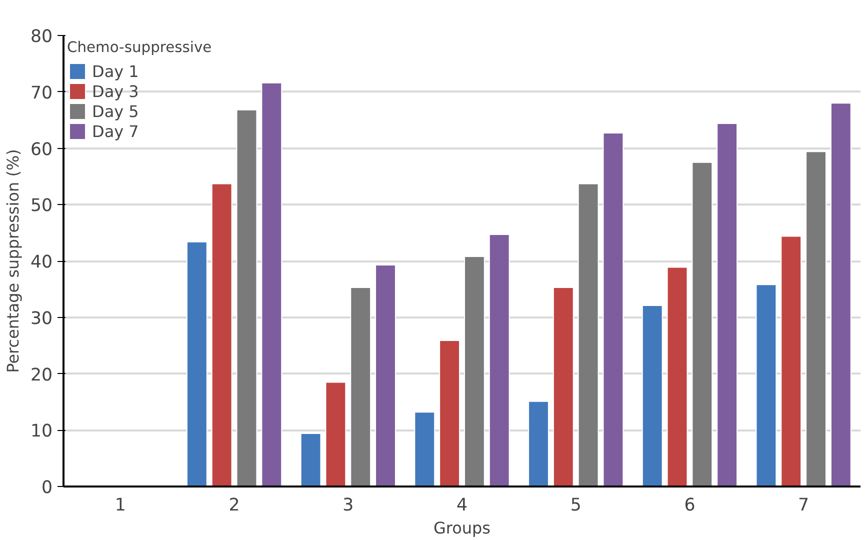  What do you see at coordinates (12, 261) in the screenshot?
I see `y-axis-title: Percentage suppression (%)` at bounding box center [12, 261].